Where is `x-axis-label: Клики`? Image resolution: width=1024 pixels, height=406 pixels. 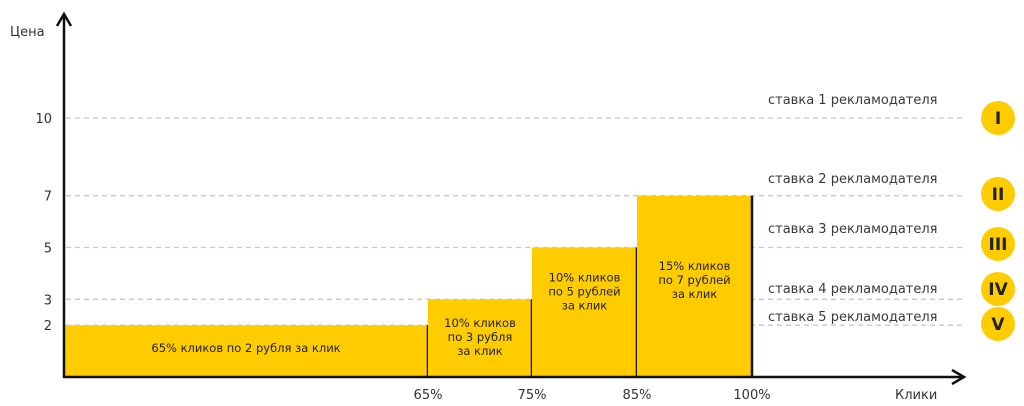 x-axis-label: Клики is located at coordinates (916, 395).